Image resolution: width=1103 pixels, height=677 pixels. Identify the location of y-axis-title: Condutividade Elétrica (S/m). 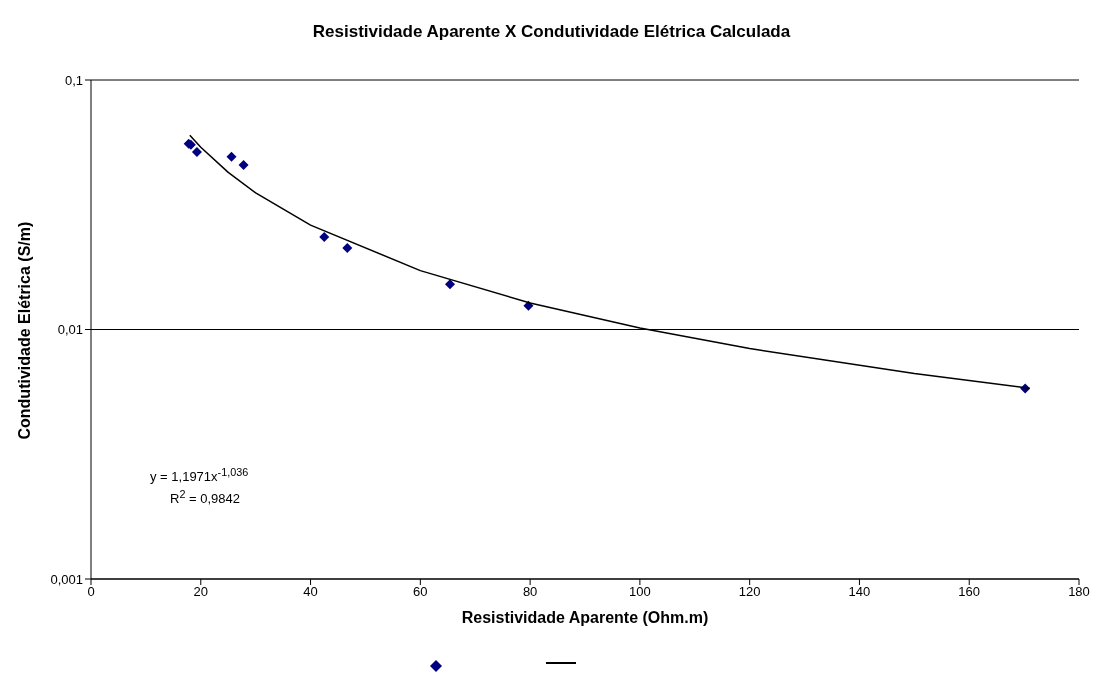
(24, 330).